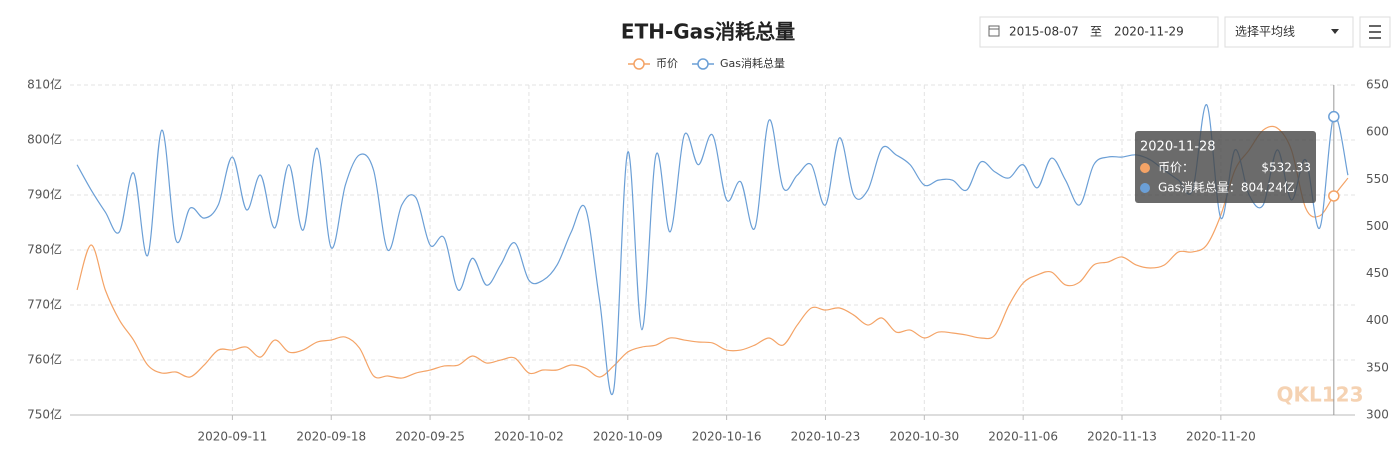 The image size is (1396, 460). Describe the element at coordinates (1377, 320) in the screenshot. I see `y2-tick-label: 400` at that location.